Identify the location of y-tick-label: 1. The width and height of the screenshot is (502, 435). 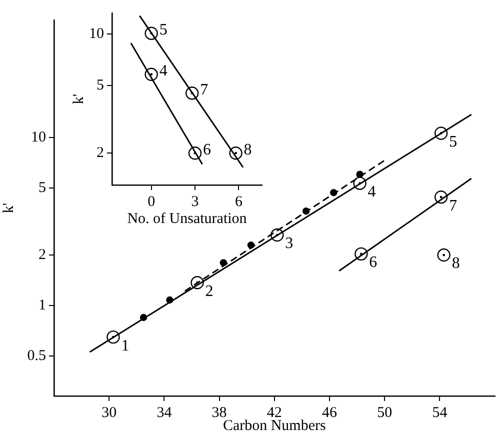
(42, 306).